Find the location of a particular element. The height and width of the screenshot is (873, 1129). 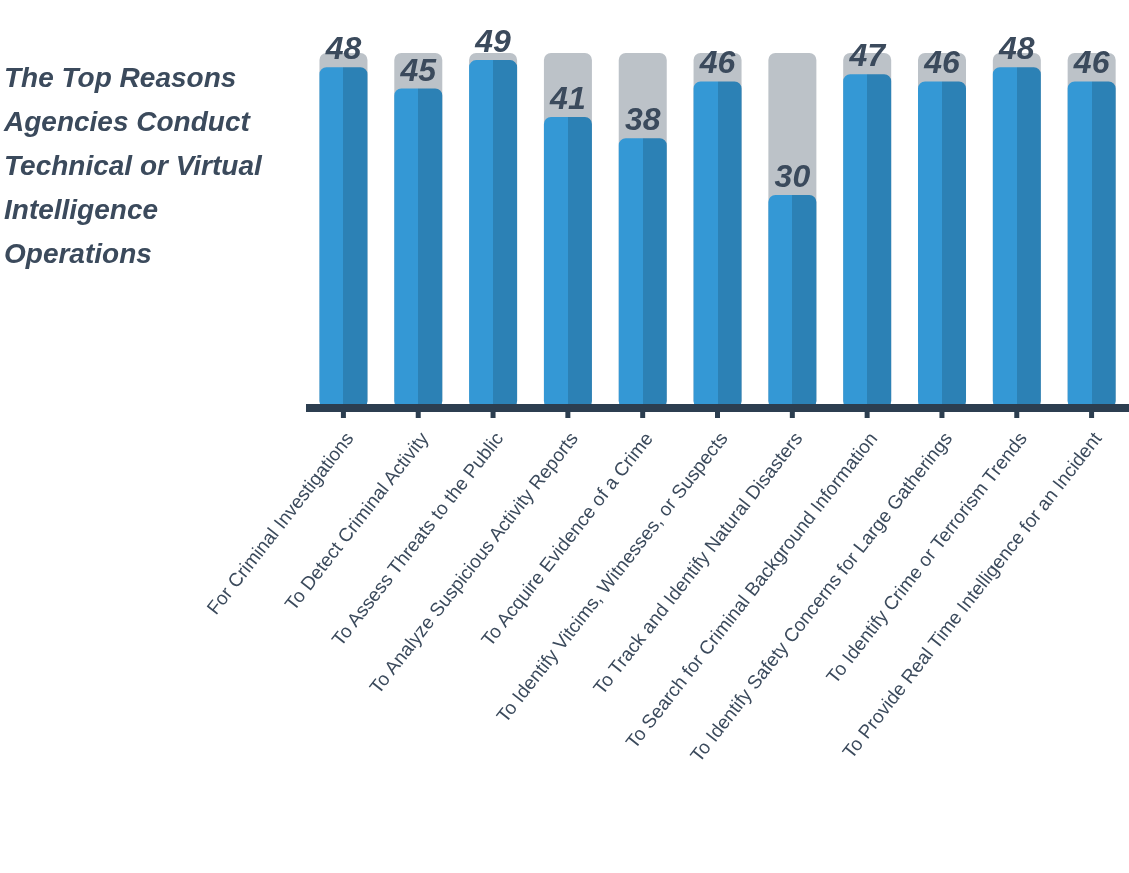

data-label: 38 is located at coordinates (642, 119).